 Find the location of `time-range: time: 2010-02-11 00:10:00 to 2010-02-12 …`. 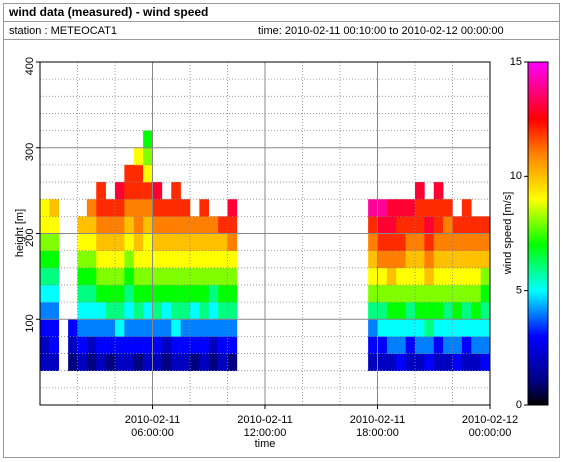

time-range: time: 2010-02-11 00:10:00 to 2010-02-12 … is located at coordinates (381, 31).